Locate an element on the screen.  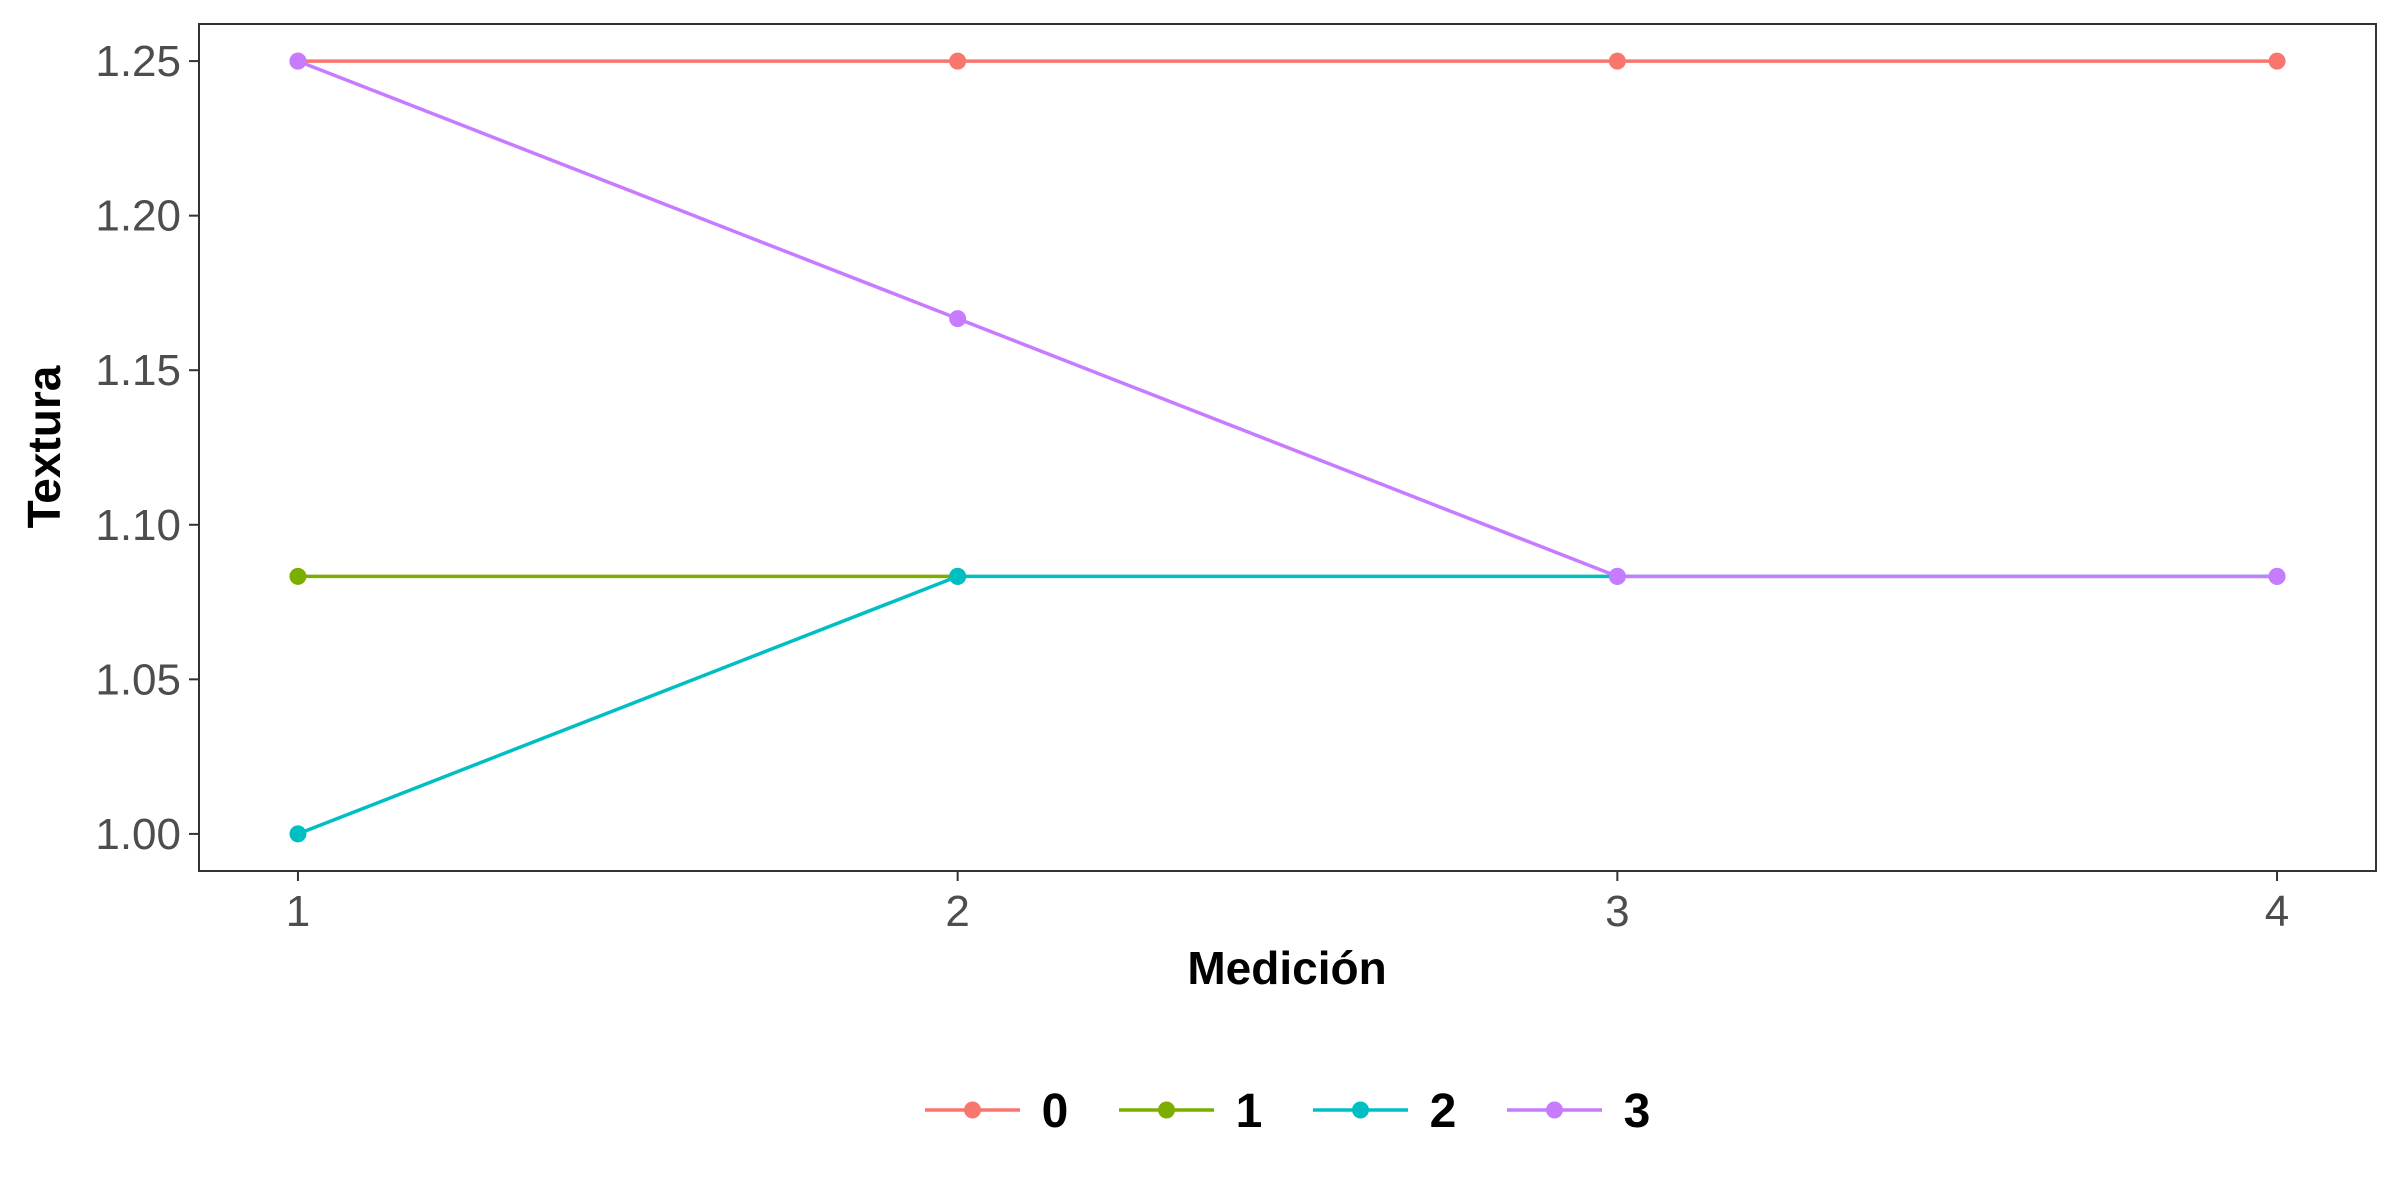
x-axis: 1 2 3 4 is located at coordinates (1287, 903).